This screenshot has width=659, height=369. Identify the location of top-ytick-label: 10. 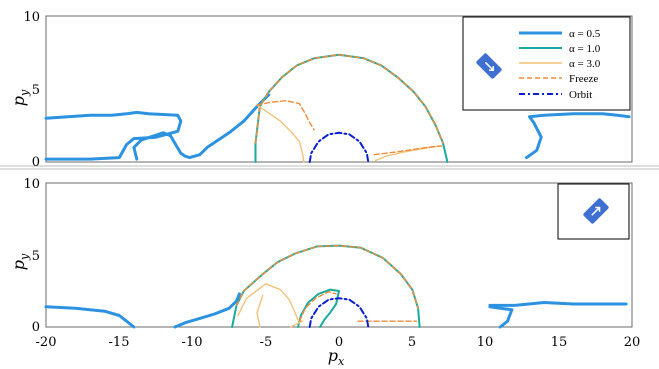
(31, 17).